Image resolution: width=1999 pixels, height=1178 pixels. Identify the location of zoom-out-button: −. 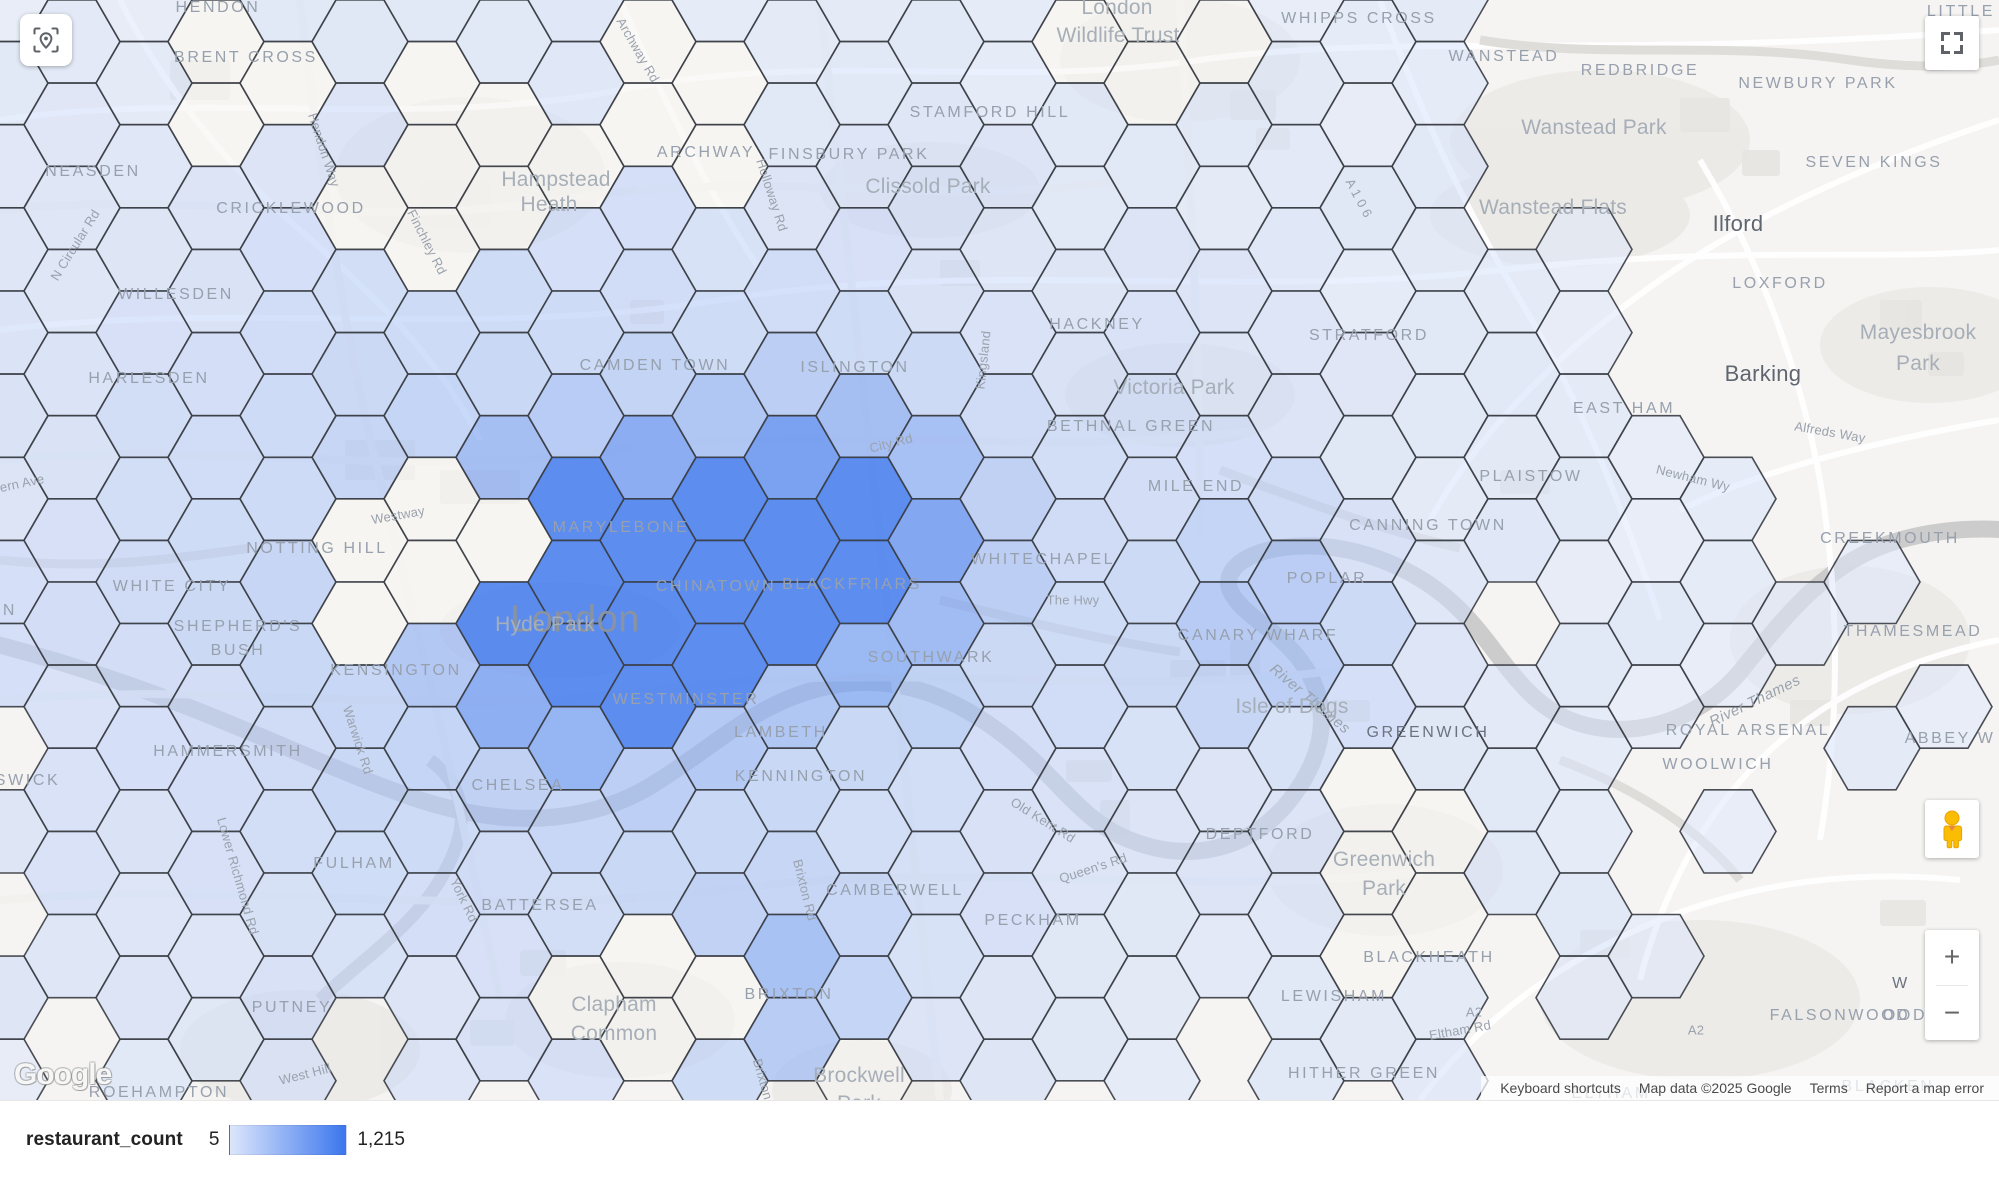
(1952, 1012).